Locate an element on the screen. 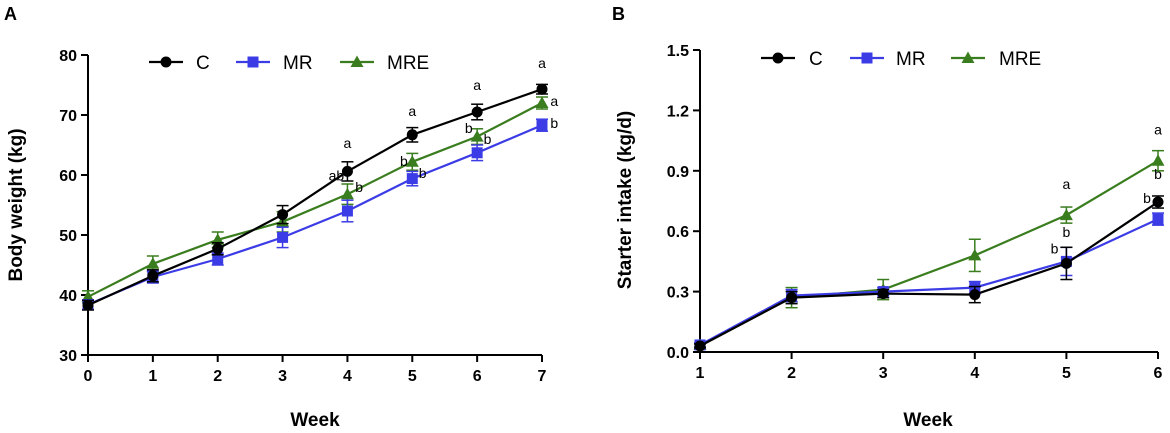 This screenshot has height=433, width=1170. y-tick-label: 0.3 is located at coordinates (678, 293).